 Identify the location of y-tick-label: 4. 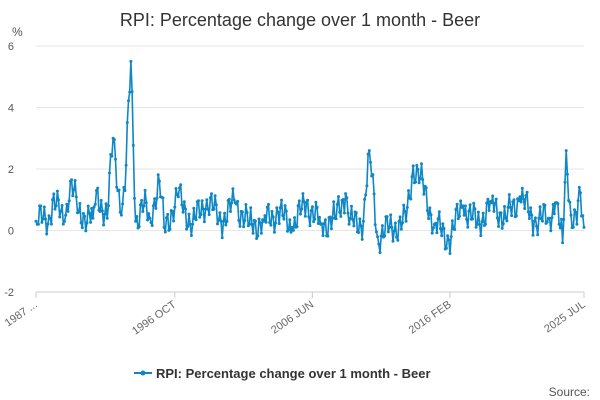
(11, 109).